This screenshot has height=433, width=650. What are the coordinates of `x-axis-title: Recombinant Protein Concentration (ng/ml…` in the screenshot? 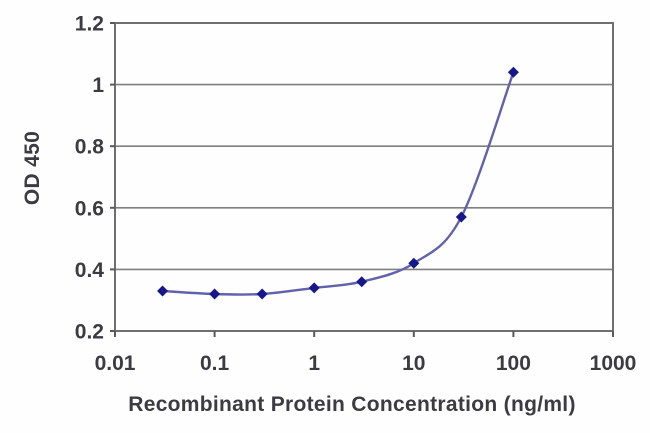 It's located at (352, 404).